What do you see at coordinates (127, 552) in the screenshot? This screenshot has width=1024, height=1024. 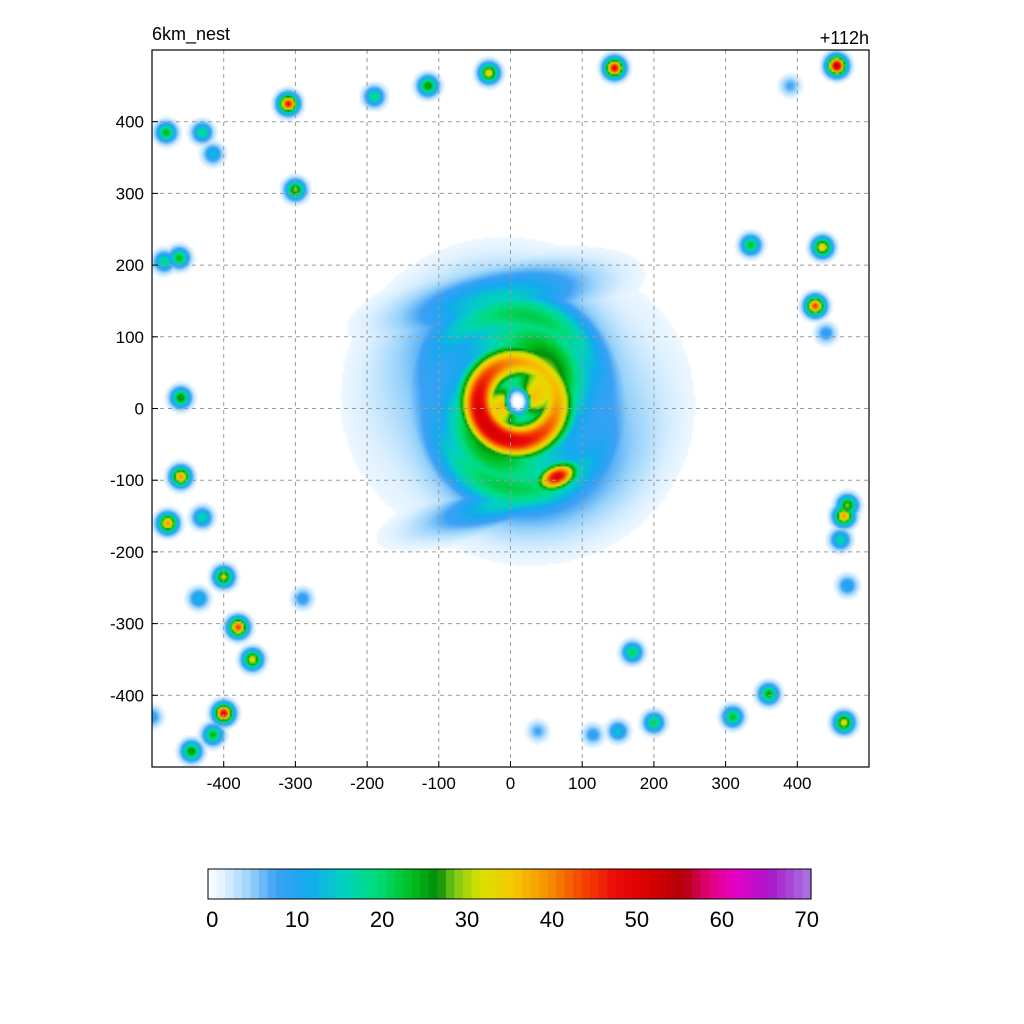 I see `y-tick-label: -200` at bounding box center [127, 552].